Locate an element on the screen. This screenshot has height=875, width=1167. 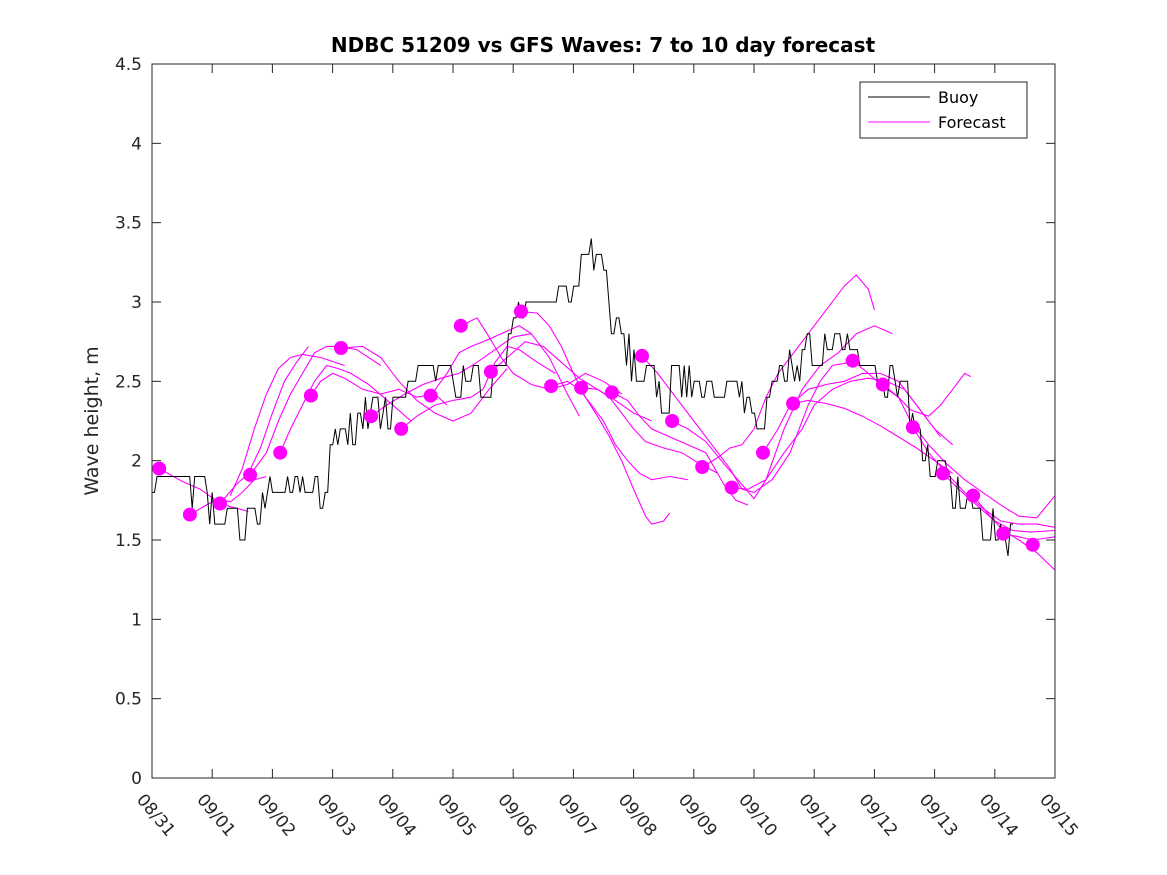
x-tick-label: 09/12 is located at coordinates (878, 815).